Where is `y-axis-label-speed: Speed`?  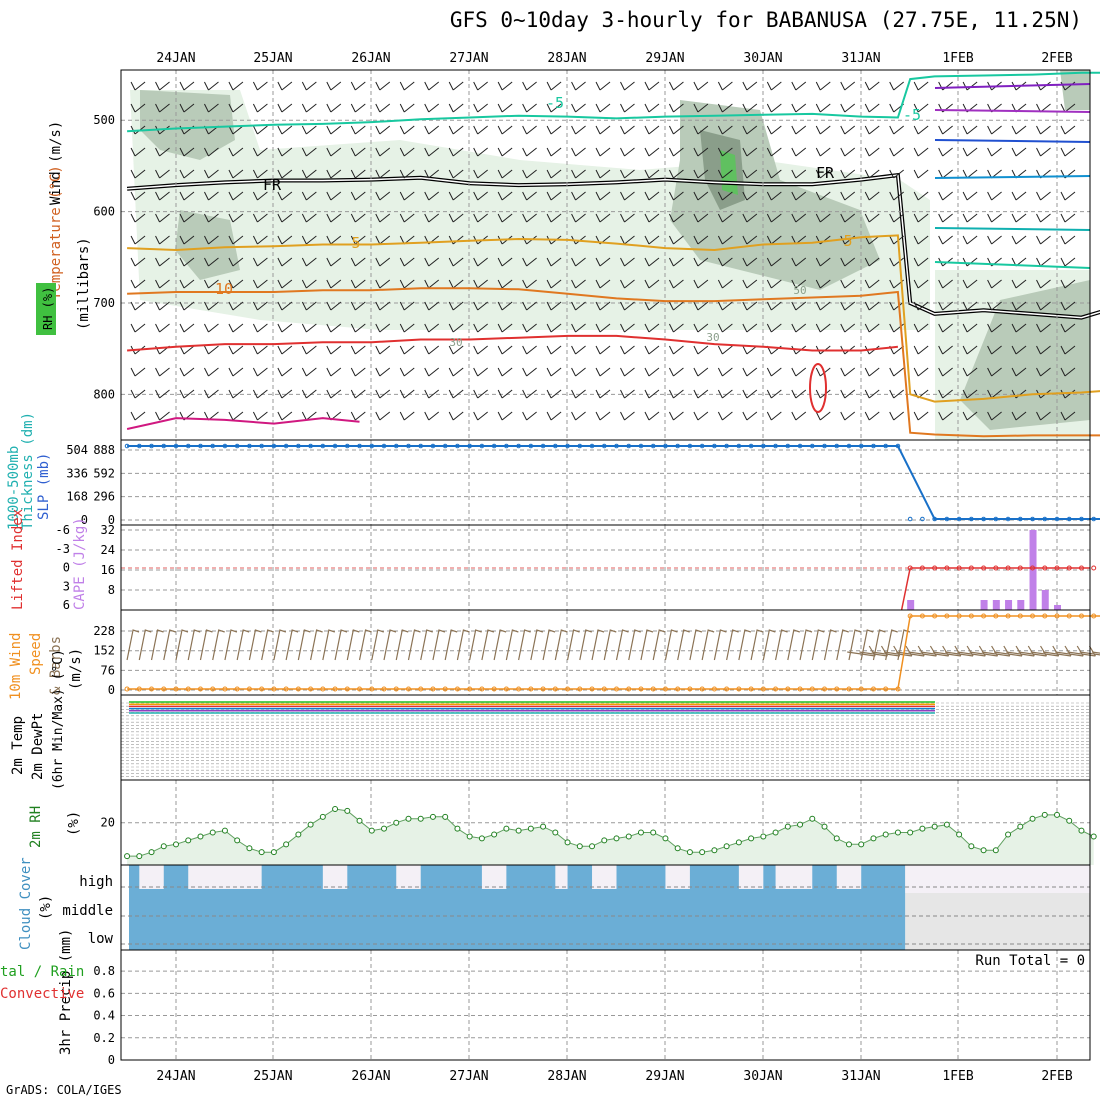
y-axis-label-speed: Speed is located at coordinates (36, 654).